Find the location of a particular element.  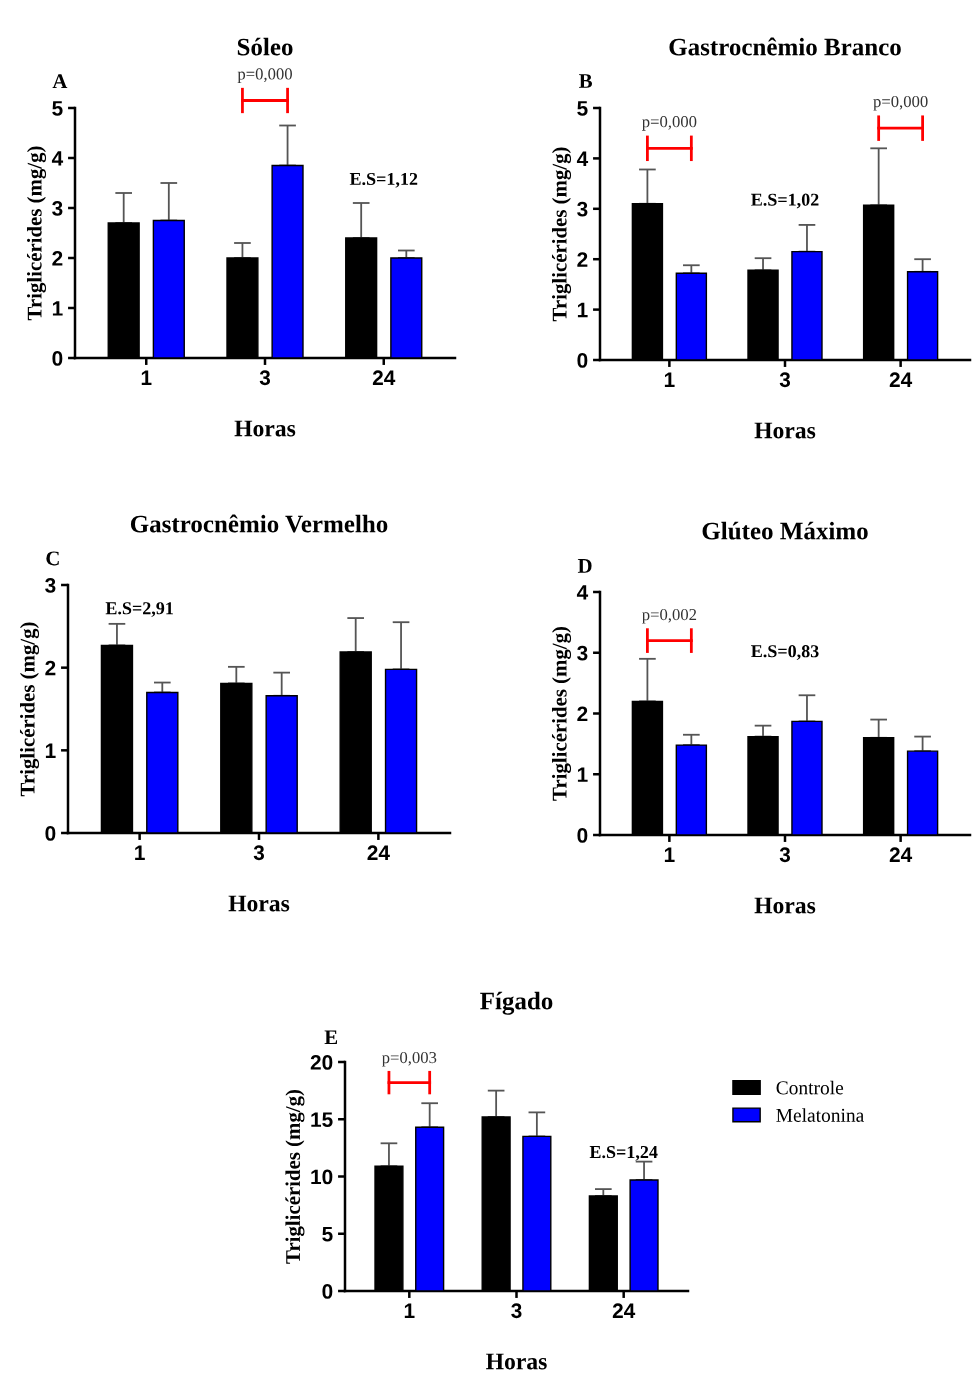

annotation: p=0,002 is located at coordinates (669, 616).